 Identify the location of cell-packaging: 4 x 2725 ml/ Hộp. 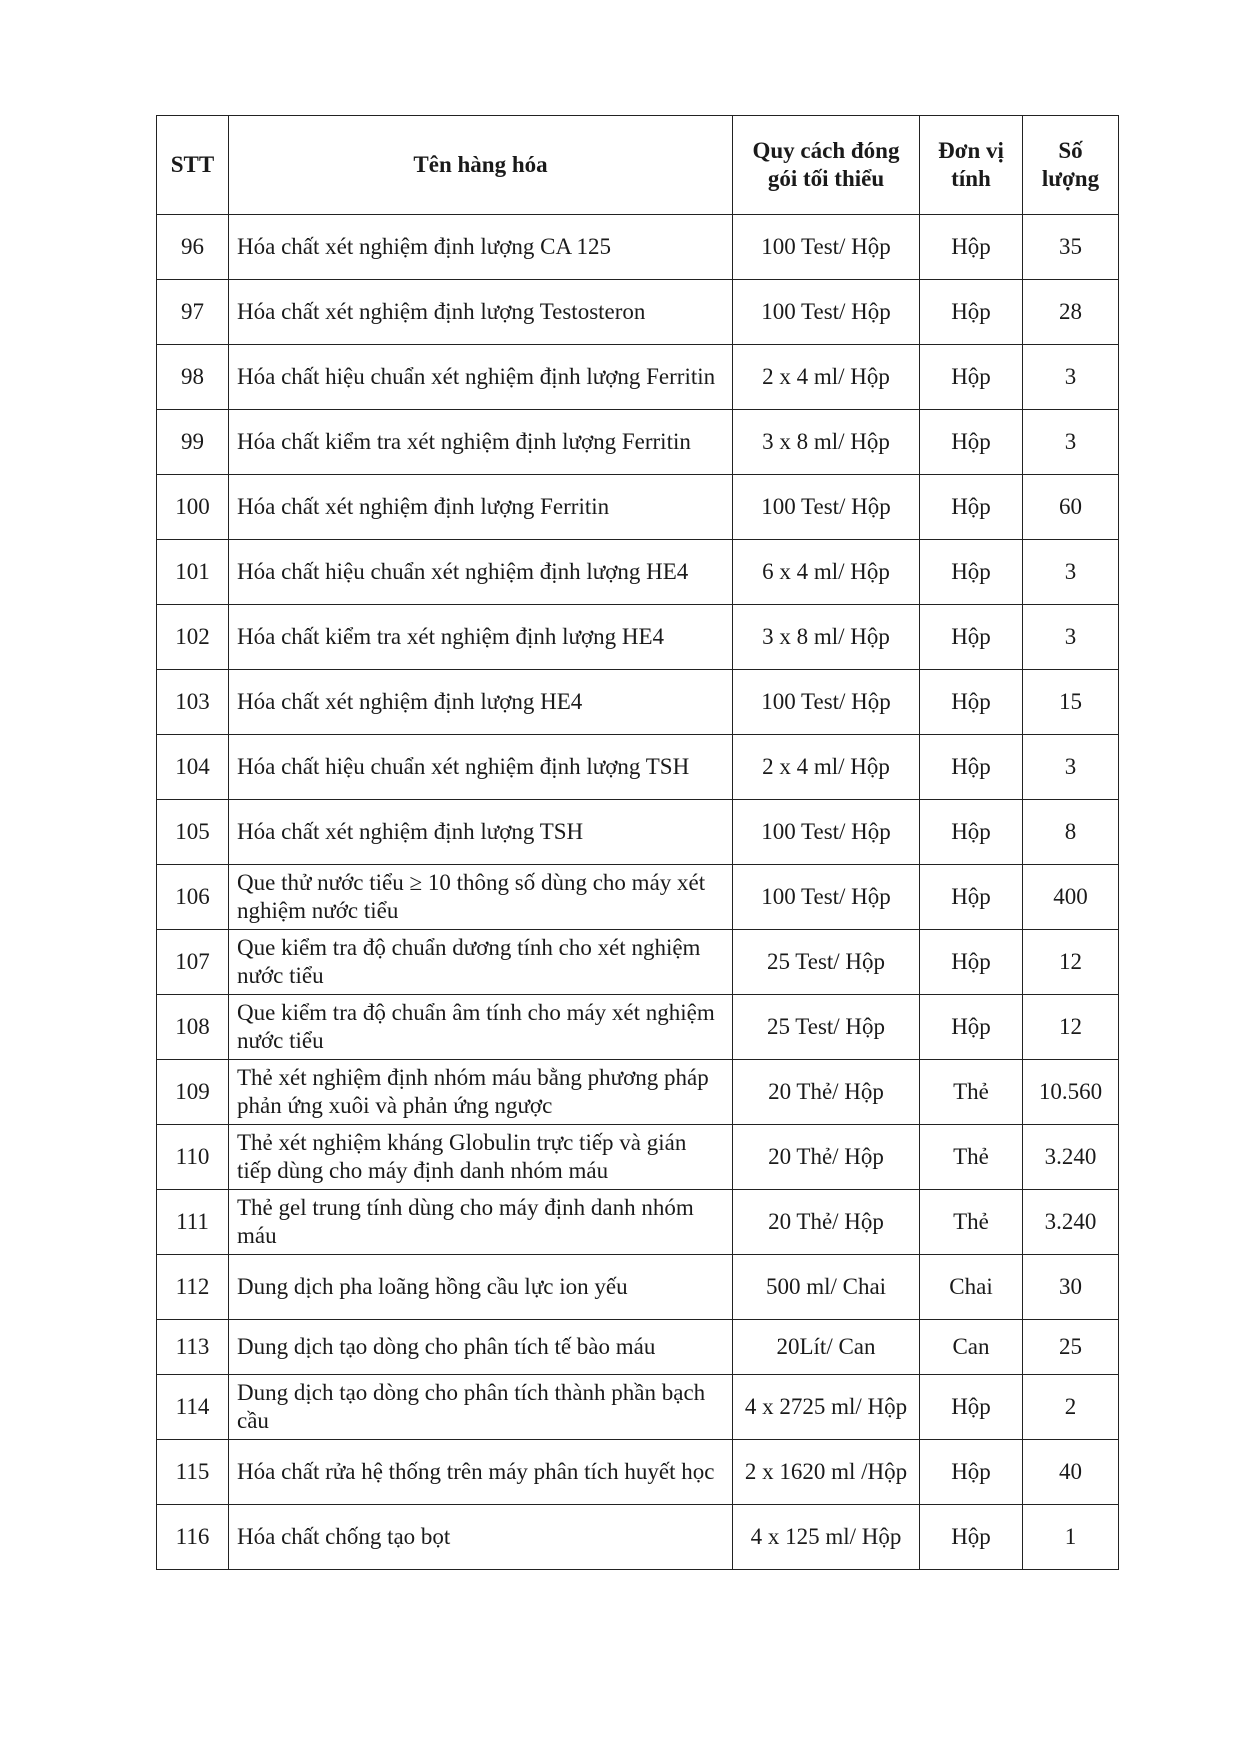
(826, 1407).